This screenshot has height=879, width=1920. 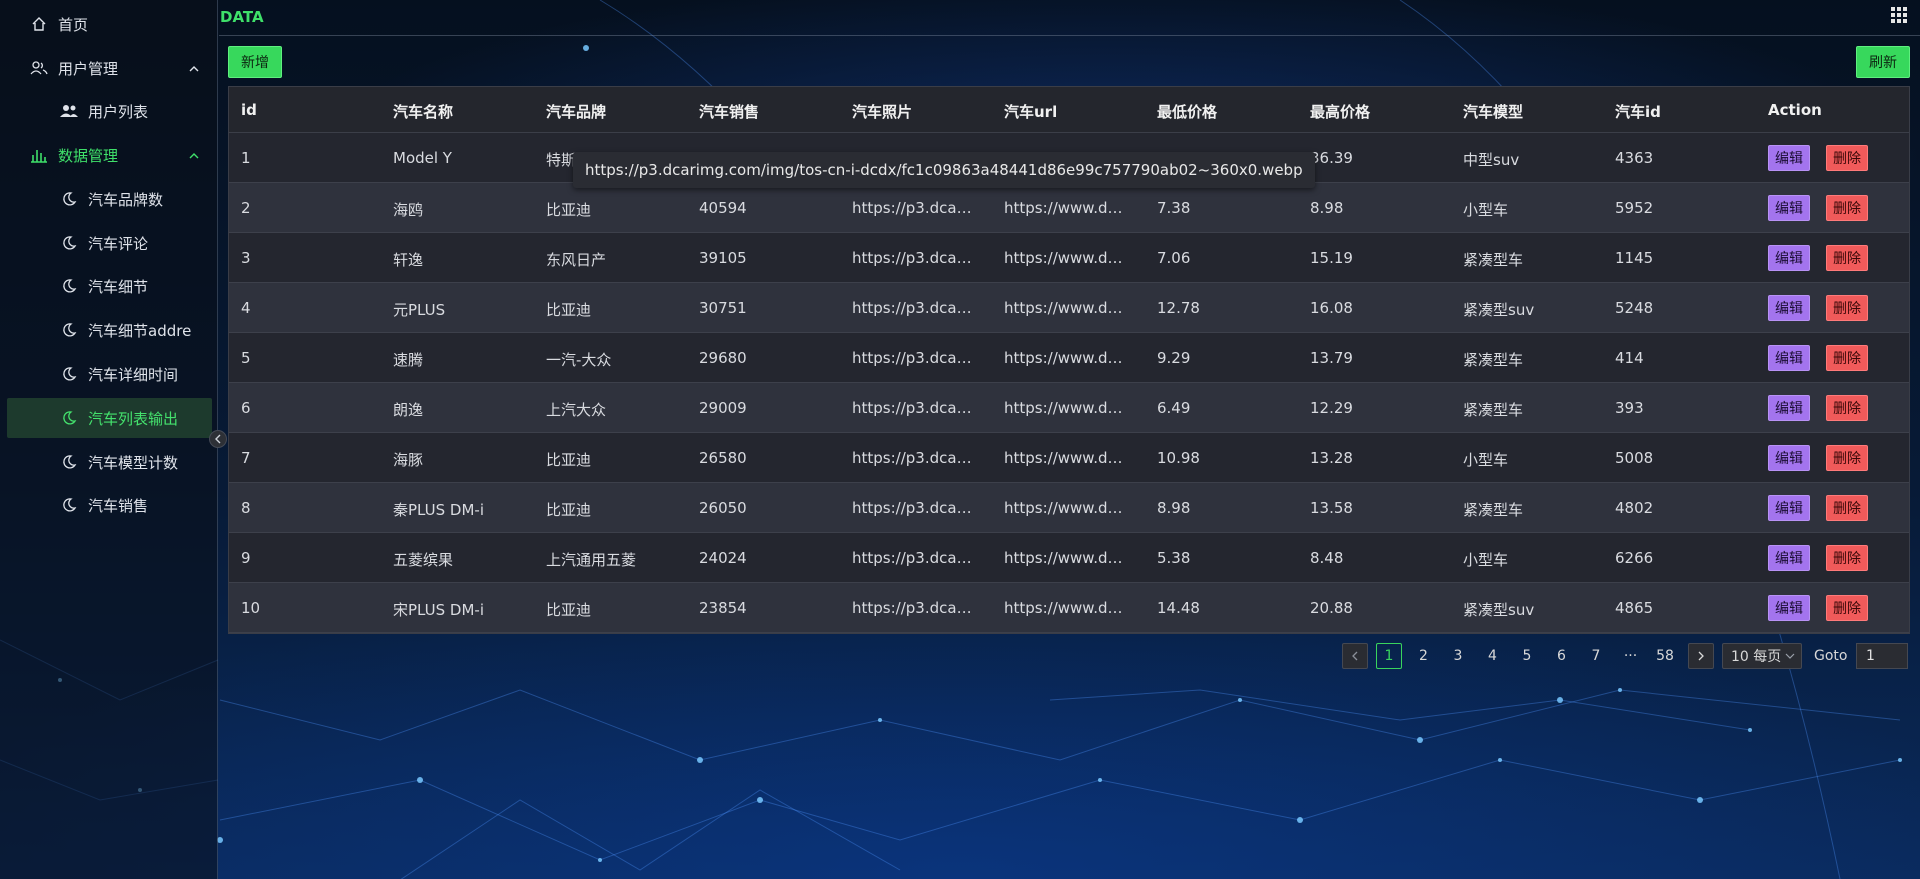 I want to click on cell-id: 10, so click(x=251, y=608).